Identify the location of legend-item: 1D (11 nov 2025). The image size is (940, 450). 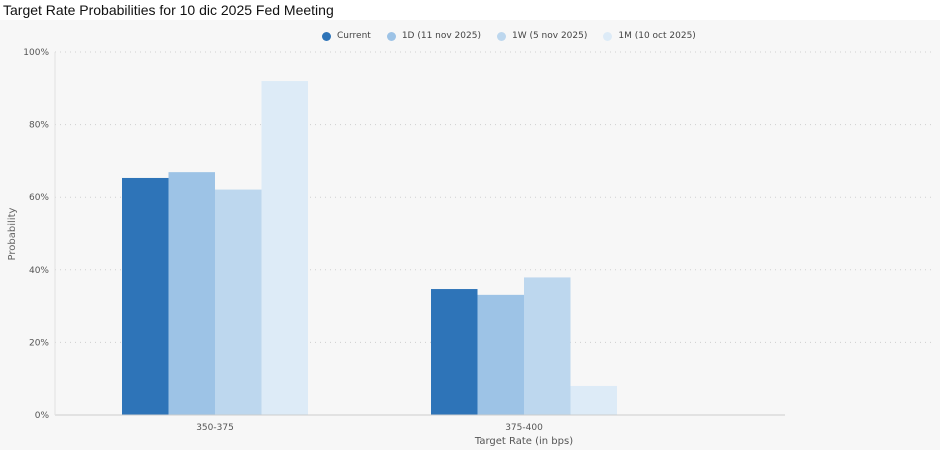
(433, 36).